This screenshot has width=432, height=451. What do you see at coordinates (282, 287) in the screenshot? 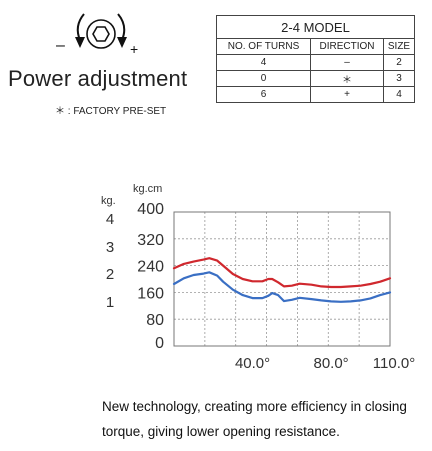
I see `series-line-blue` at bounding box center [282, 287].